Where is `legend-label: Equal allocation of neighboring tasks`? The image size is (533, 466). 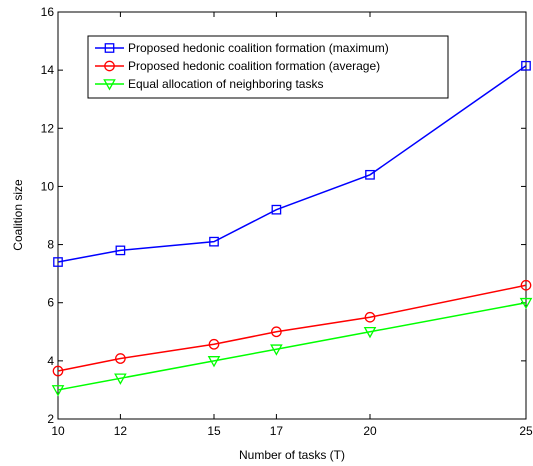 legend-label: Equal allocation of neighboring tasks is located at coordinates (225, 84).